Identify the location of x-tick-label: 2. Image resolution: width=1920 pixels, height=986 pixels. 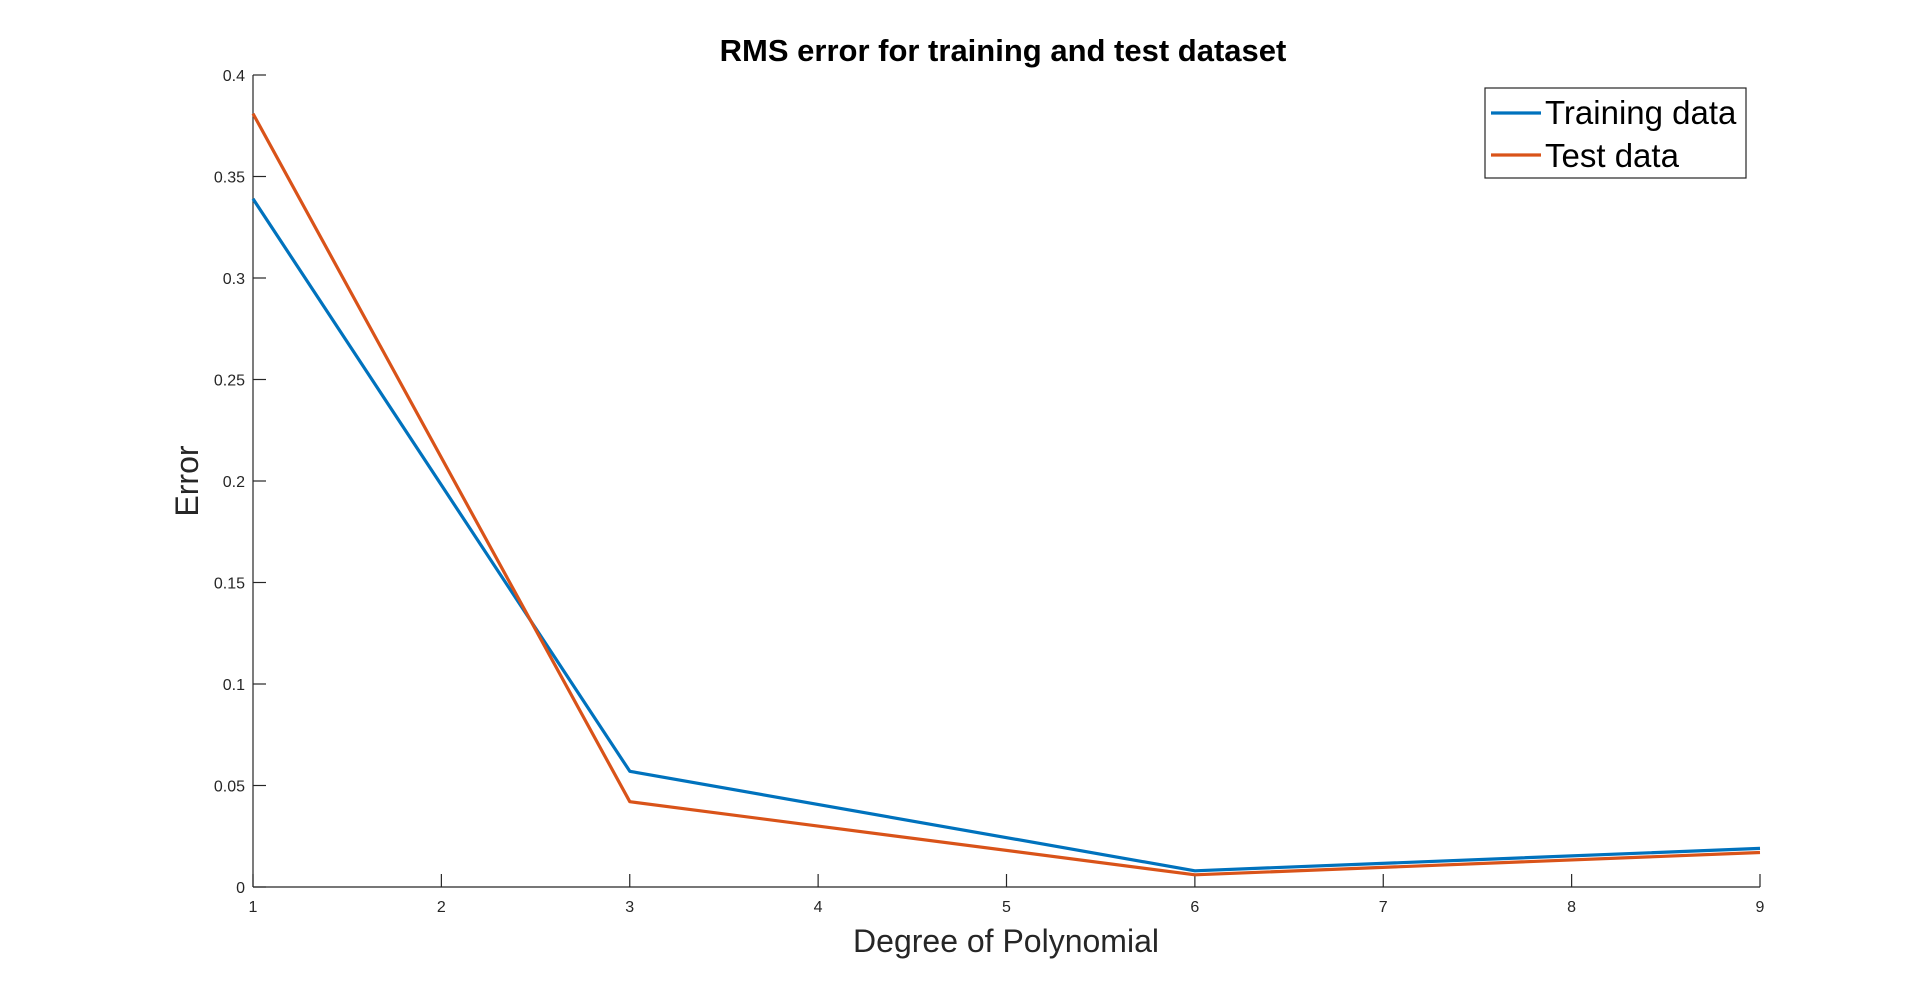
(441, 907).